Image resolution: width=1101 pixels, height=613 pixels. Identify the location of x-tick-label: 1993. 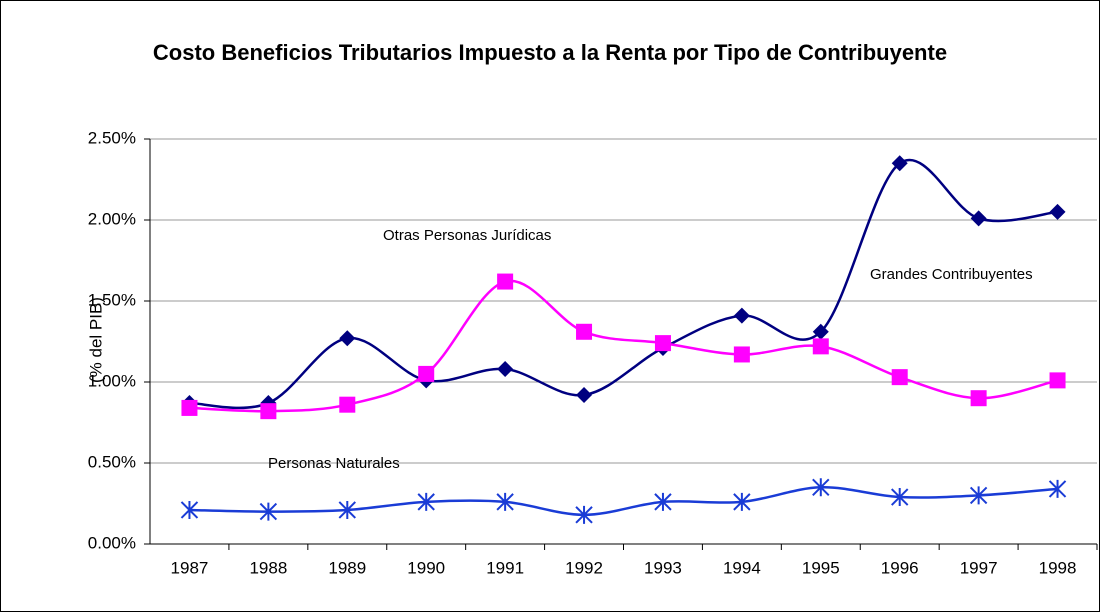
(663, 567).